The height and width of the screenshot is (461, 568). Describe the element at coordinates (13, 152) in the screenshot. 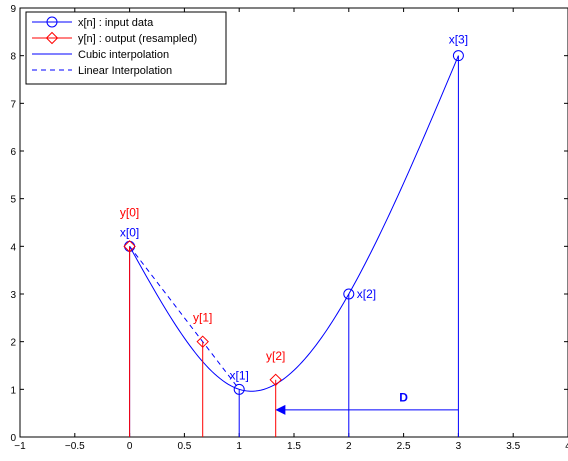

I see `y-tick-label: 6` at that location.